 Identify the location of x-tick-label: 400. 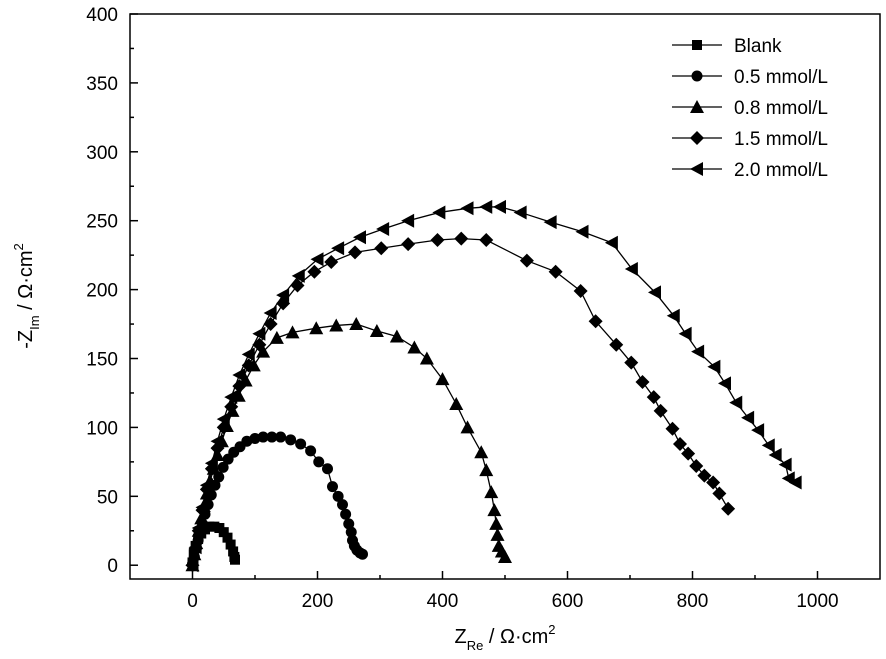
(443, 601).